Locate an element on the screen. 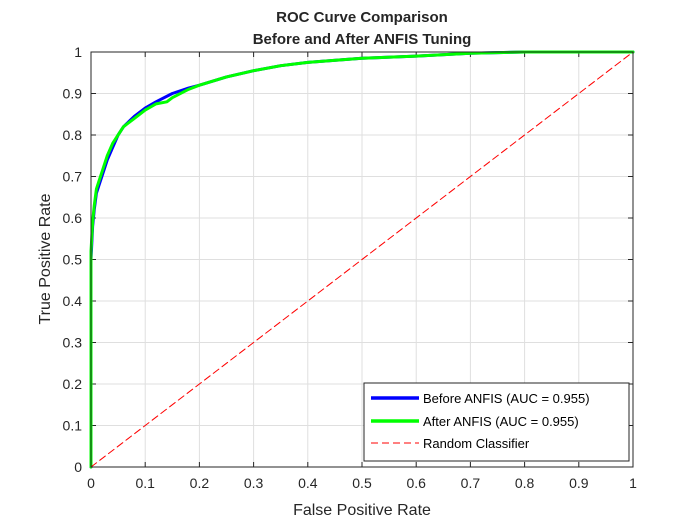  x-tick-labels: 0 0.1 0.2 0.3 0.4 0.5 0.6 0.7 0.8 0.9 1 is located at coordinates (362, 483).